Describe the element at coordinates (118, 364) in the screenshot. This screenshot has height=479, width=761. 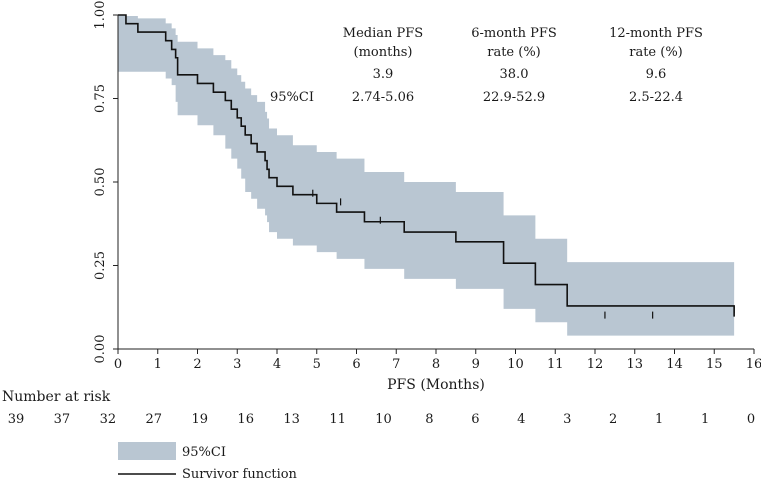
I see `x-tick-label-0: 0` at that location.